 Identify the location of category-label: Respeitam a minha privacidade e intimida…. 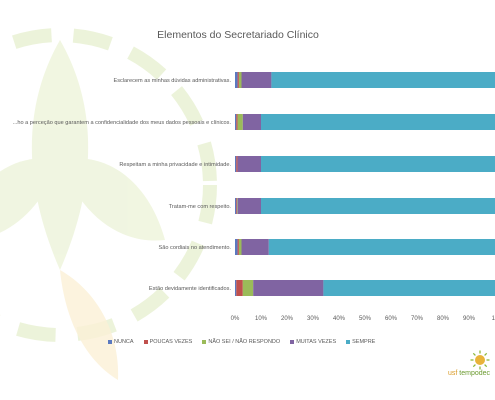
(175, 165).